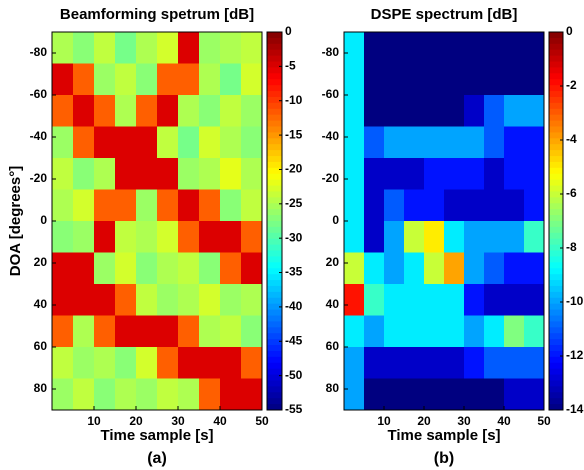 The image size is (584, 470). Describe the element at coordinates (220, 421) in the screenshot. I see `x-tick-label: 40` at that location.